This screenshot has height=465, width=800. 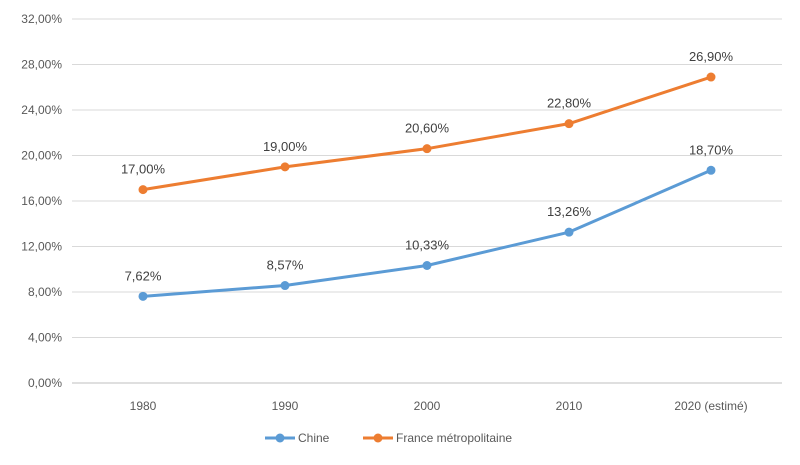 What do you see at coordinates (314, 438) in the screenshot?
I see `legend-label: Chine` at bounding box center [314, 438].